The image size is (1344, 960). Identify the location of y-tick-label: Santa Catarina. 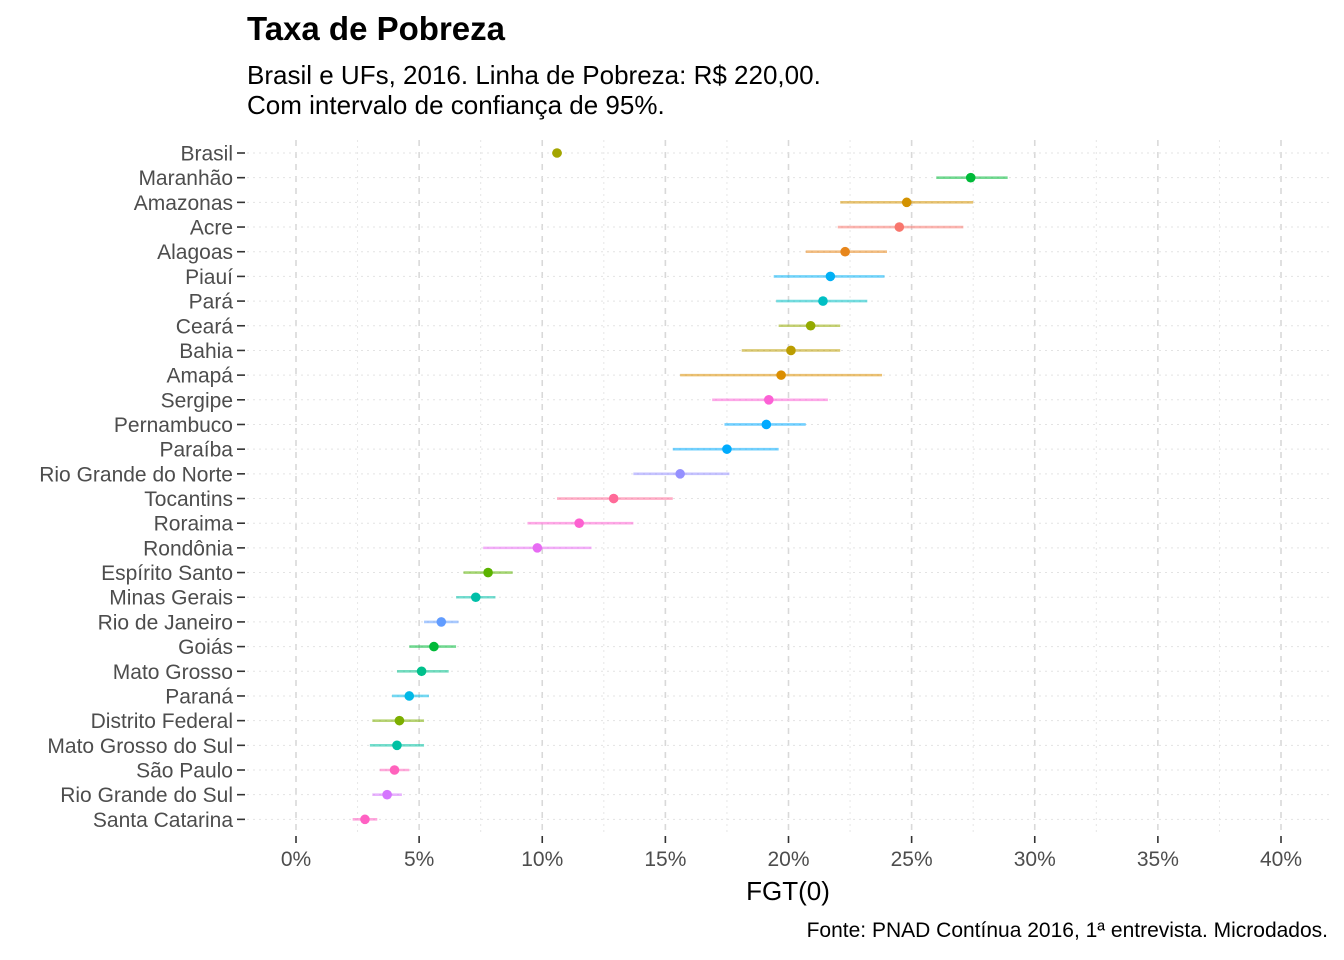
(163, 820).